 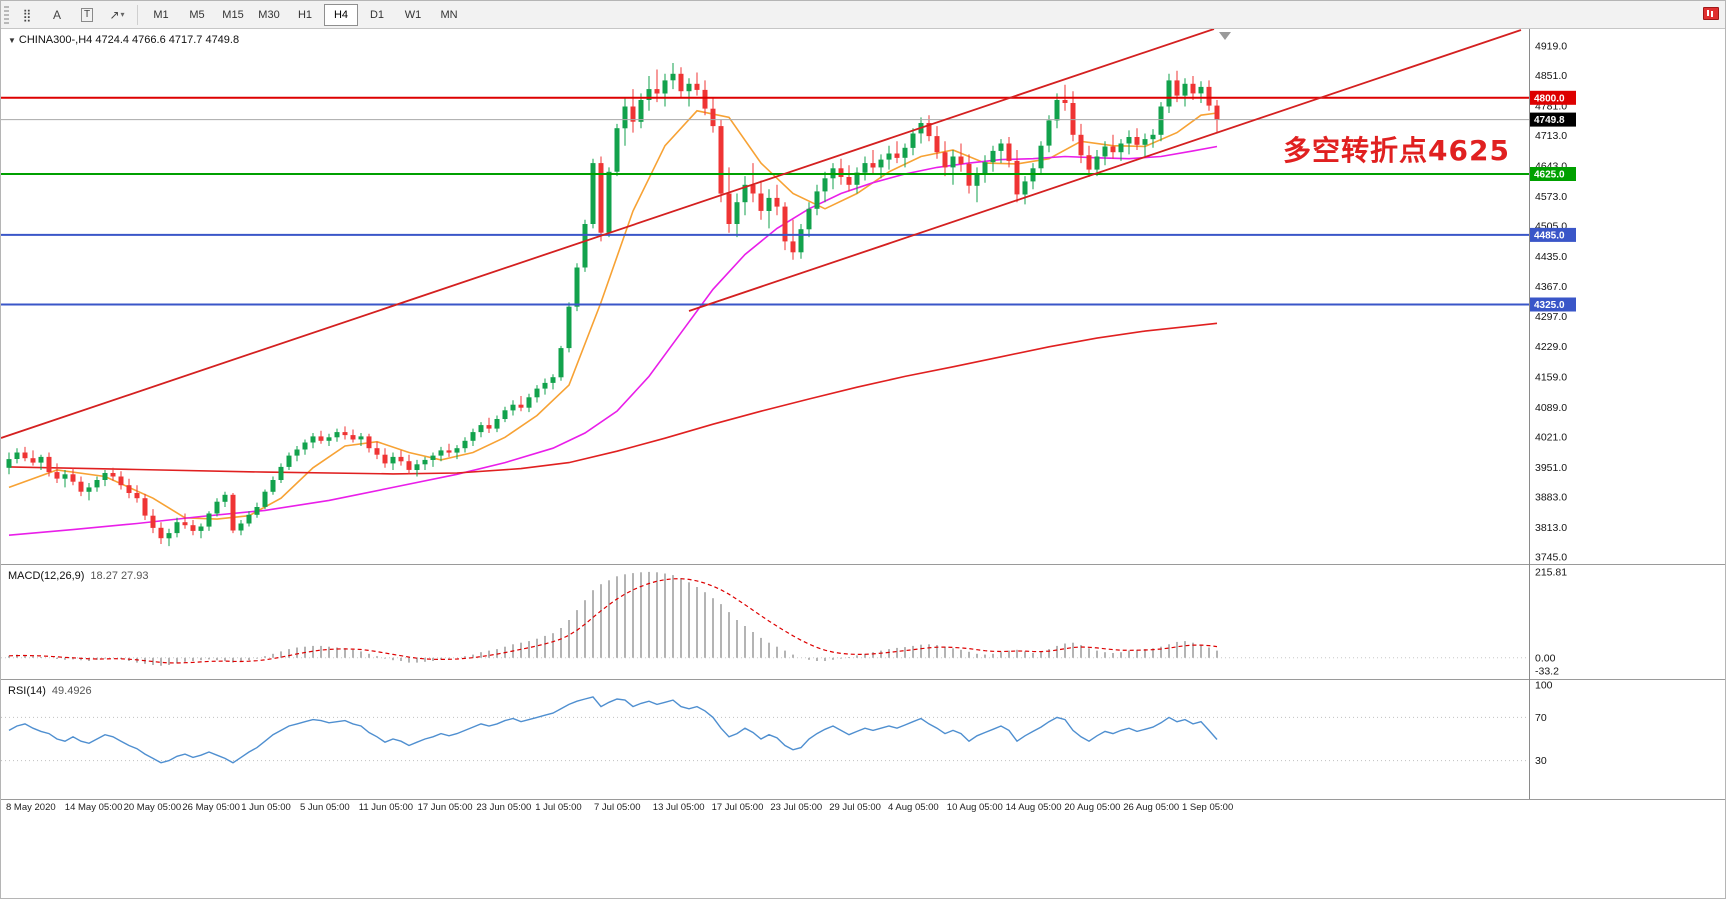 What do you see at coordinates (855, 807) in the screenshot?
I see `time-label: 29 Jul 05:00` at bounding box center [855, 807].